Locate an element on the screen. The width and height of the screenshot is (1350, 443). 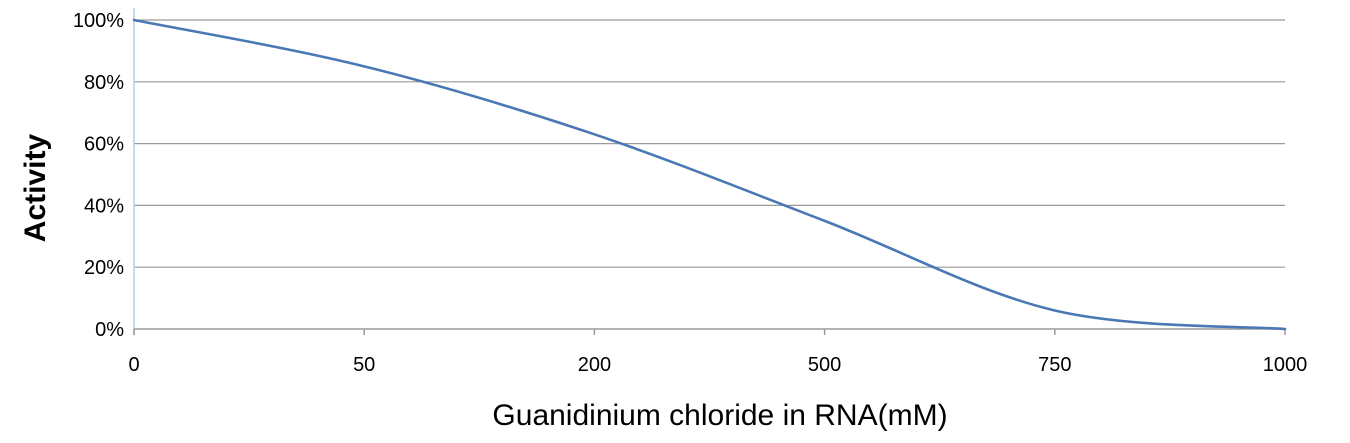
x-tick-label: 50 is located at coordinates (364, 365).